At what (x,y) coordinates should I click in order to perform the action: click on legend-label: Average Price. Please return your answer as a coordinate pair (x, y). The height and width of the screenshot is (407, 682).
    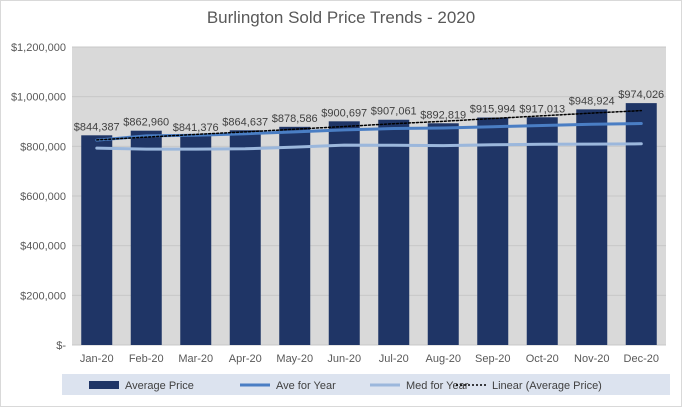
    Looking at the image, I should click on (159, 386).